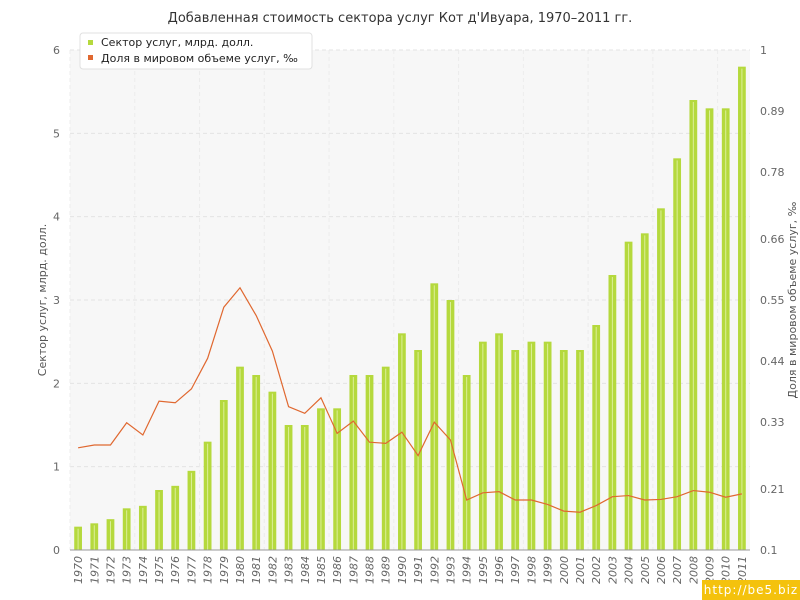 This screenshot has width=800, height=600. Describe the element at coordinates (337, 570) in the screenshot. I see `x-tick: 1986` at that location.